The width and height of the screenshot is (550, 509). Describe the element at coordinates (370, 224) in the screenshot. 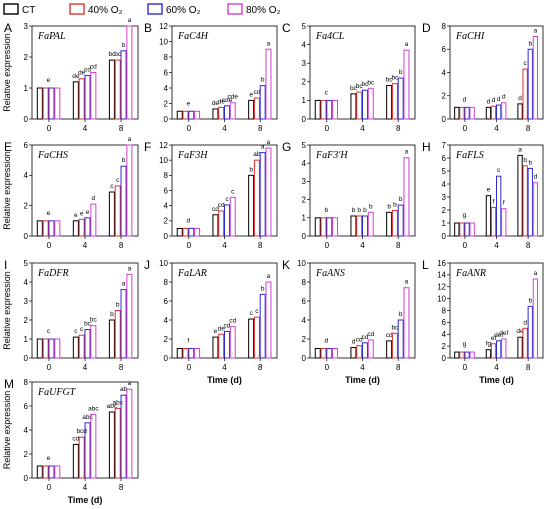

I see `bar-G-4-s3` at that location.